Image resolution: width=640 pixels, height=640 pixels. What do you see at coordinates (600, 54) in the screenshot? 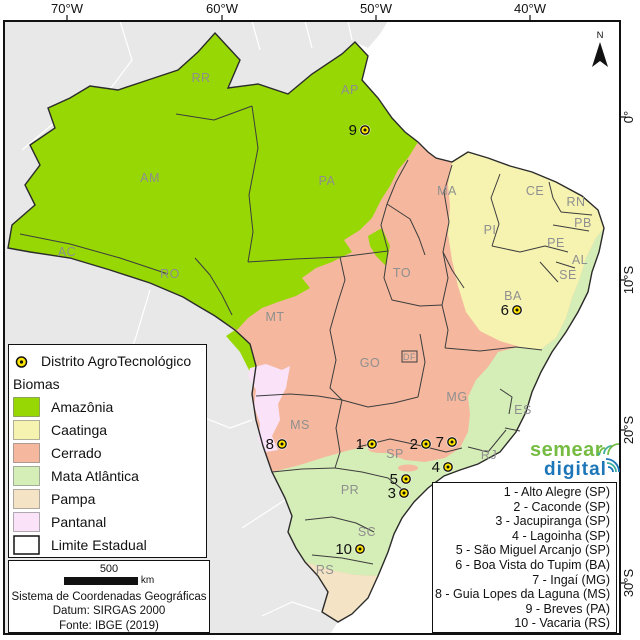
I see `north-arrow-icon` at bounding box center [600, 54].